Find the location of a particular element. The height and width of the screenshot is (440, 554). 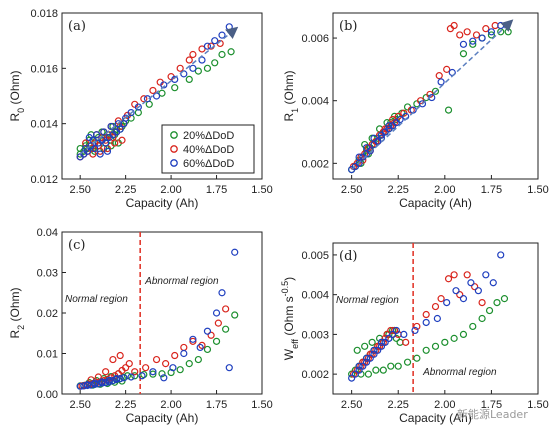

series-d-green is located at coordinates (428, 336).